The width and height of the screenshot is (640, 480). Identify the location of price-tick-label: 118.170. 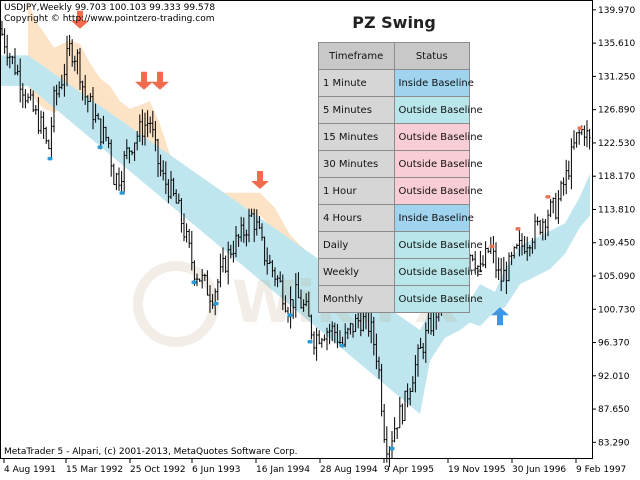
(616, 177).